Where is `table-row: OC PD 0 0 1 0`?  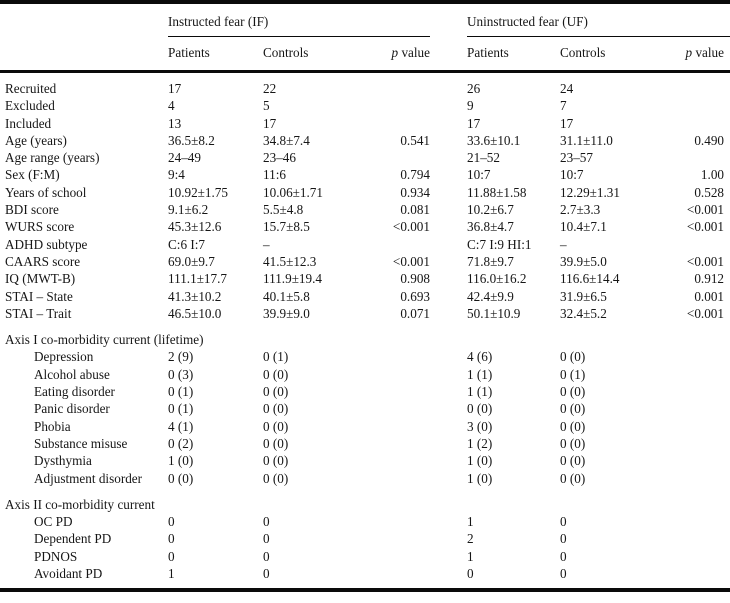
table-row: OC PD 0 0 1 0 is located at coordinates (365, 521).